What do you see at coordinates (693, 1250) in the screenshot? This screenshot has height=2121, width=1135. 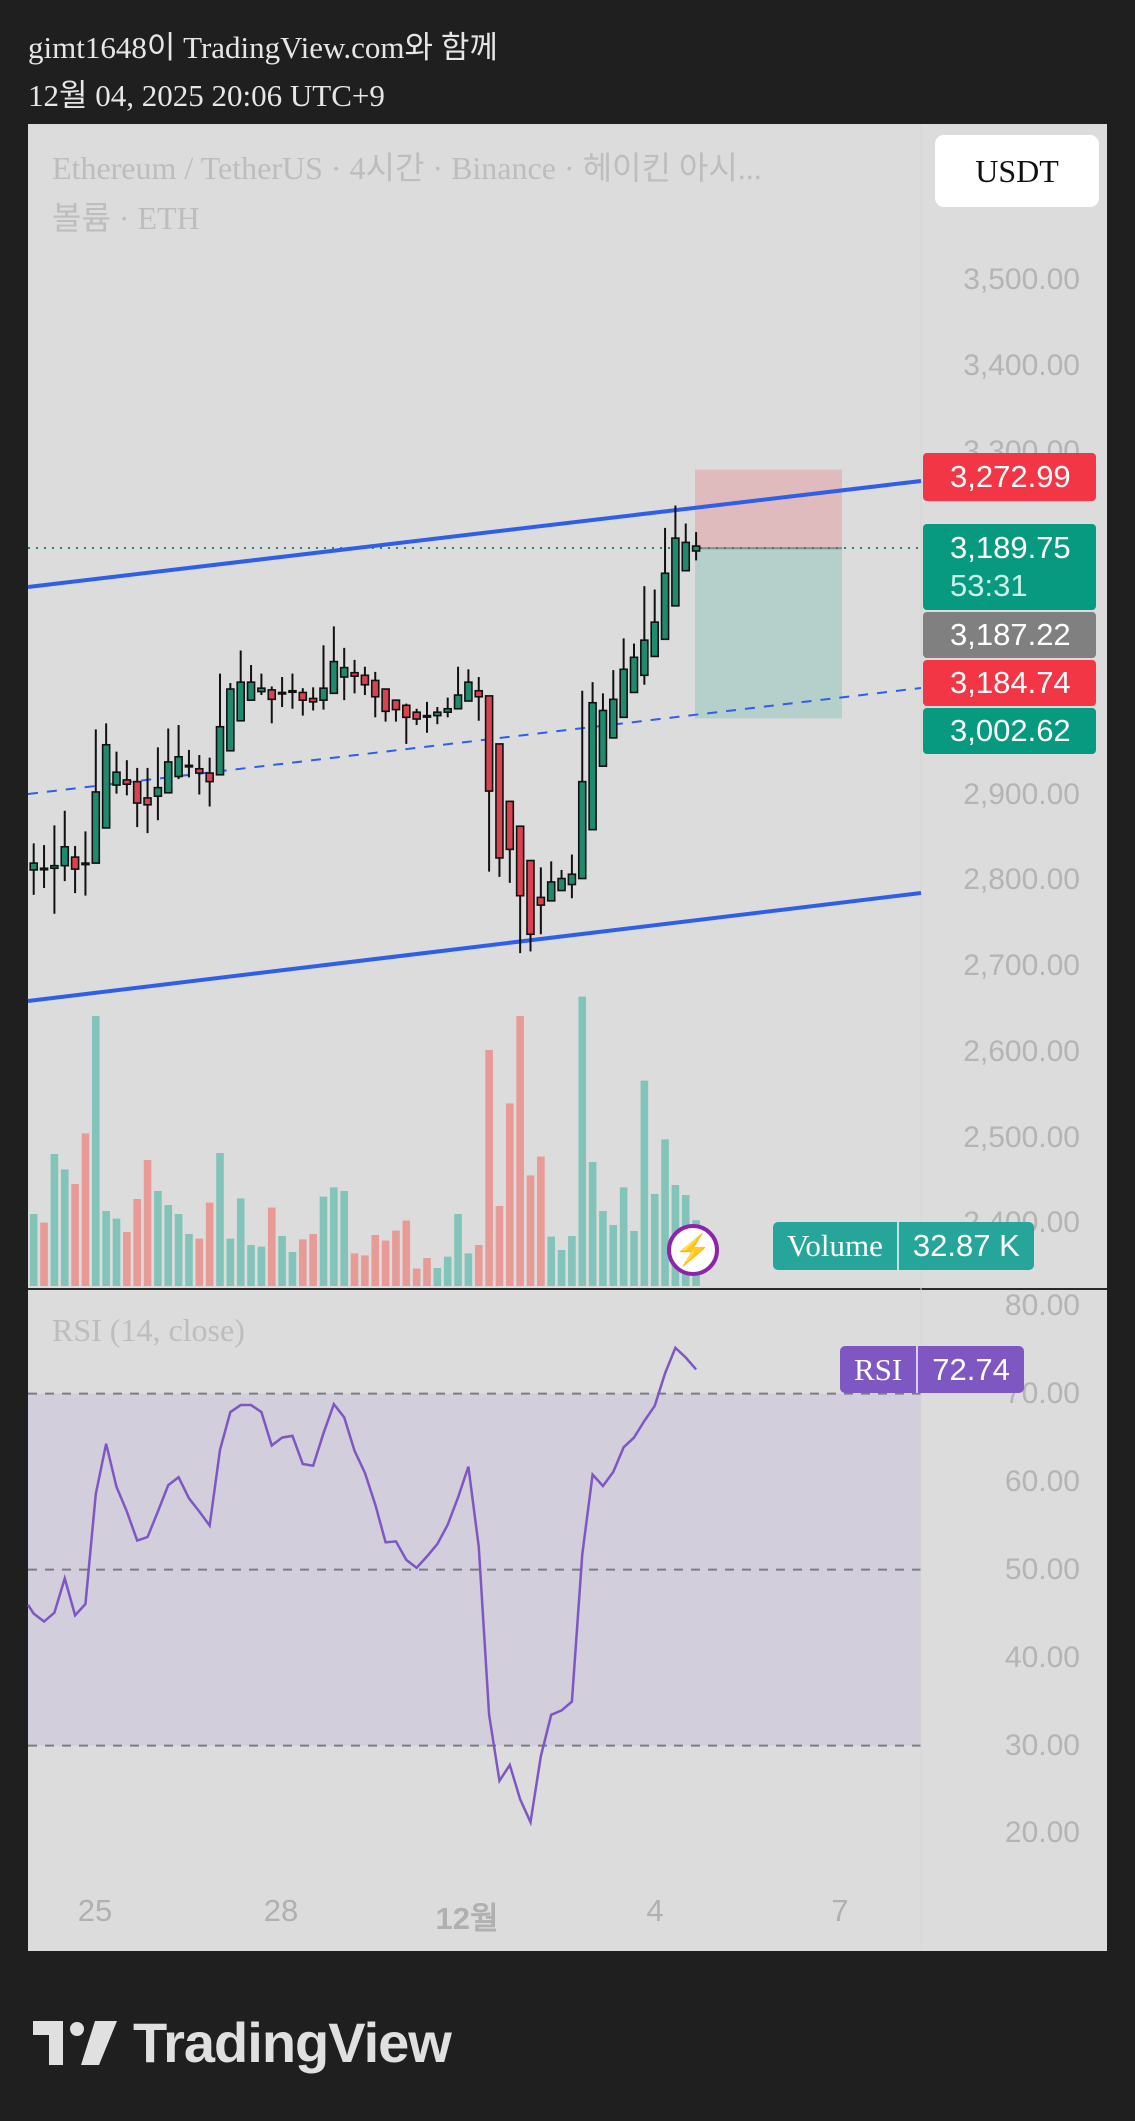 I see `lightning-icon: ⚡` at bounding box center [693, 1250].